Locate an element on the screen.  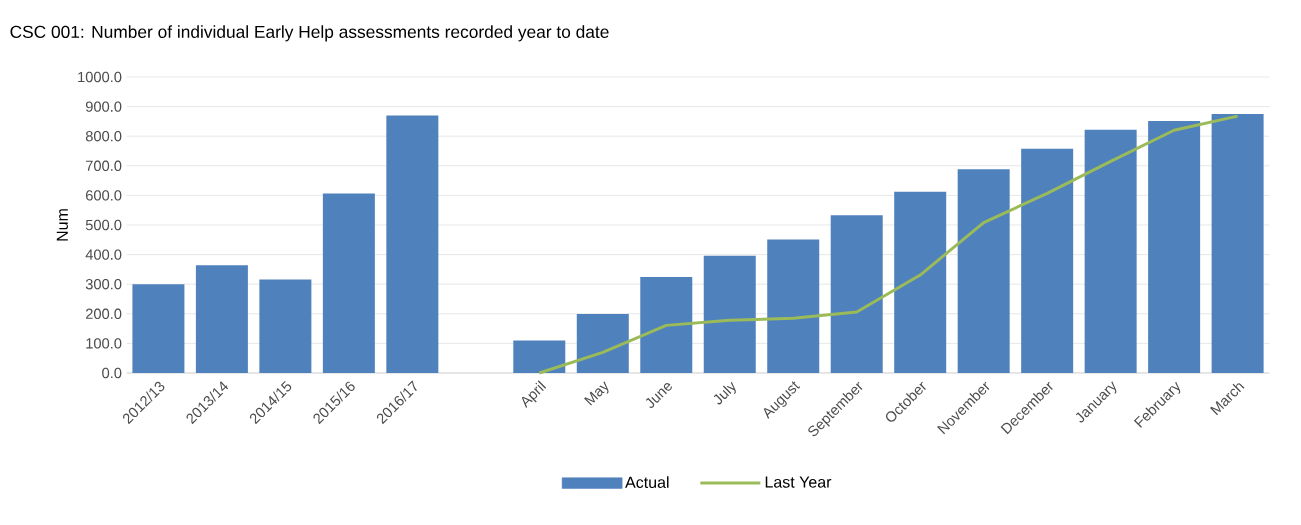
y-tick-label: 1000.0 is located at coordinates (100, 77).